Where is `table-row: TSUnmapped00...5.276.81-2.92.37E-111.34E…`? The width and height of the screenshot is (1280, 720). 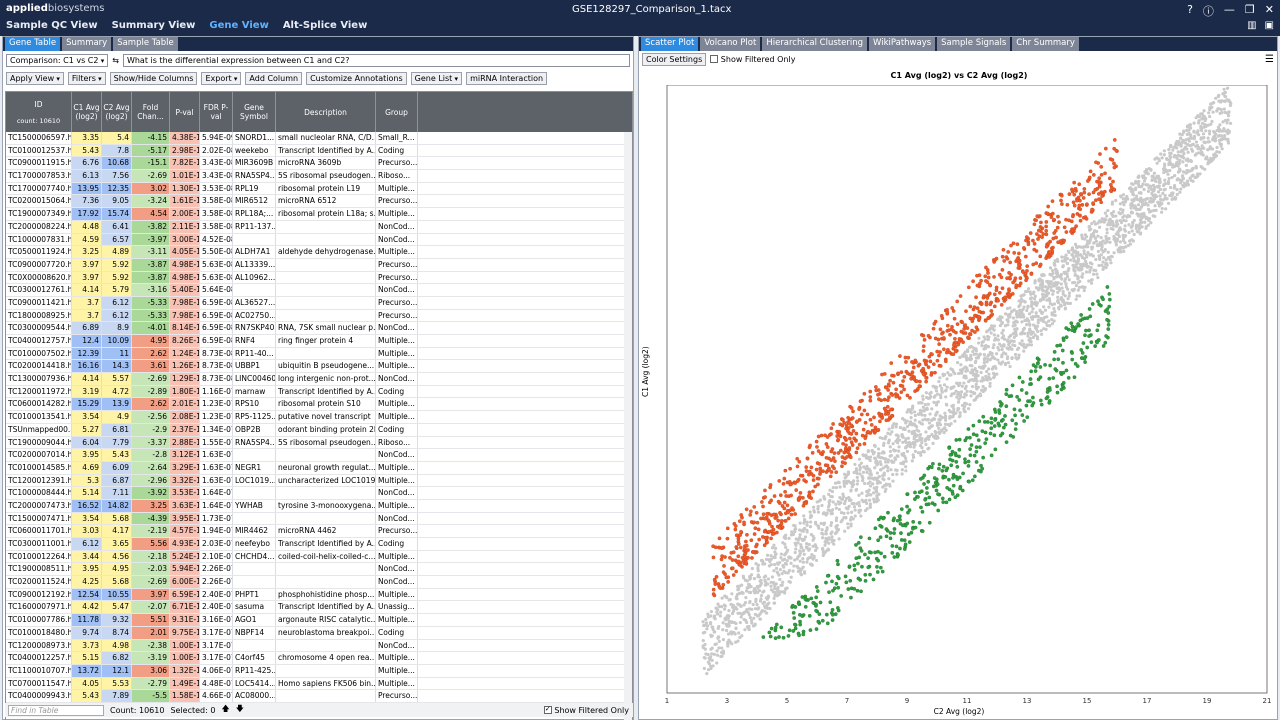 table-row: TSUnmapped00...5.276.81-2.92.37E-111.34E… is located at coordinates (319, 430).